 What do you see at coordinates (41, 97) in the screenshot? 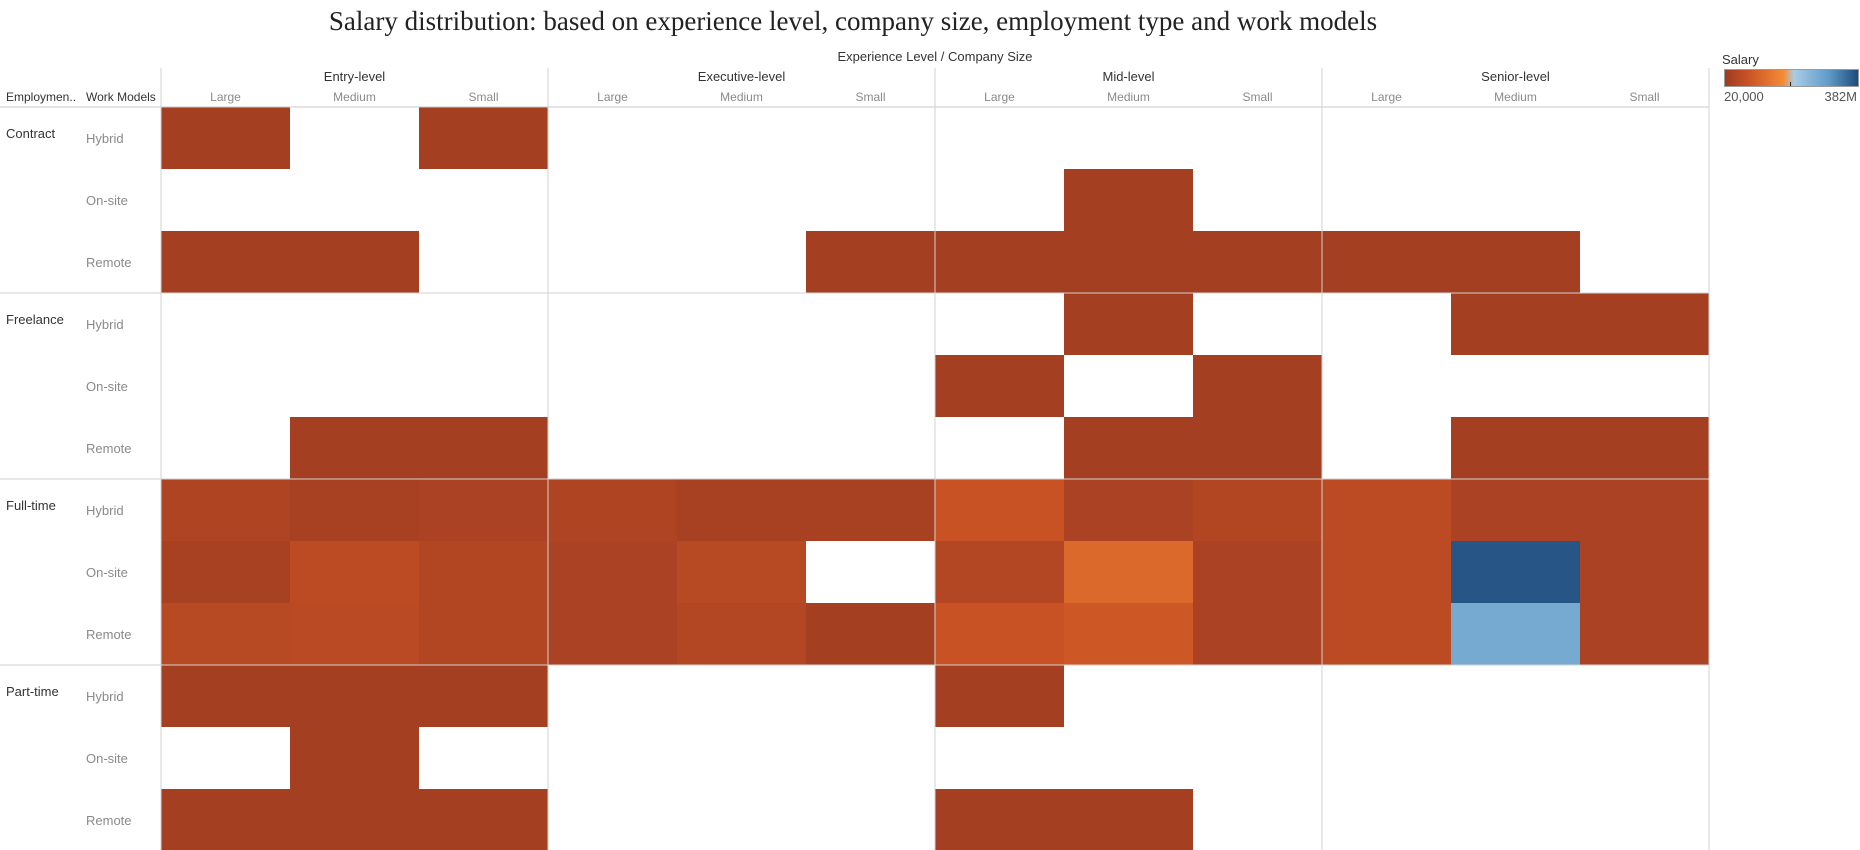
I see `row-header-employment: Employmen..` at bounding box center [41, 97].